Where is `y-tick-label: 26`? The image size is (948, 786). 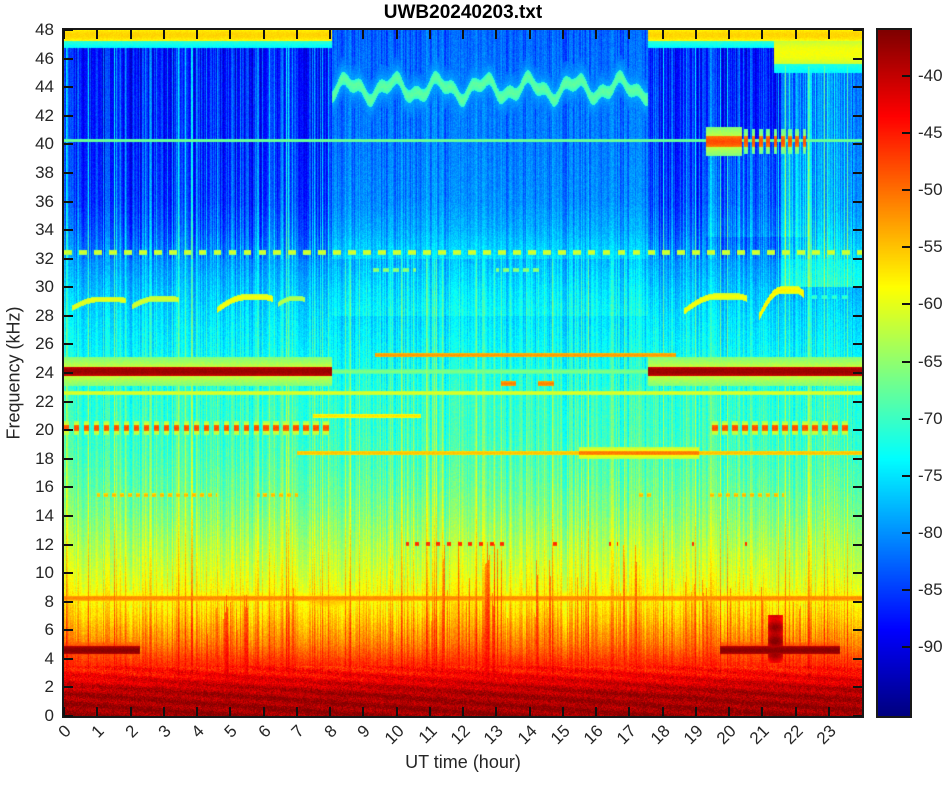 y-tick-label: 26 is located at coordinates (44, 344).